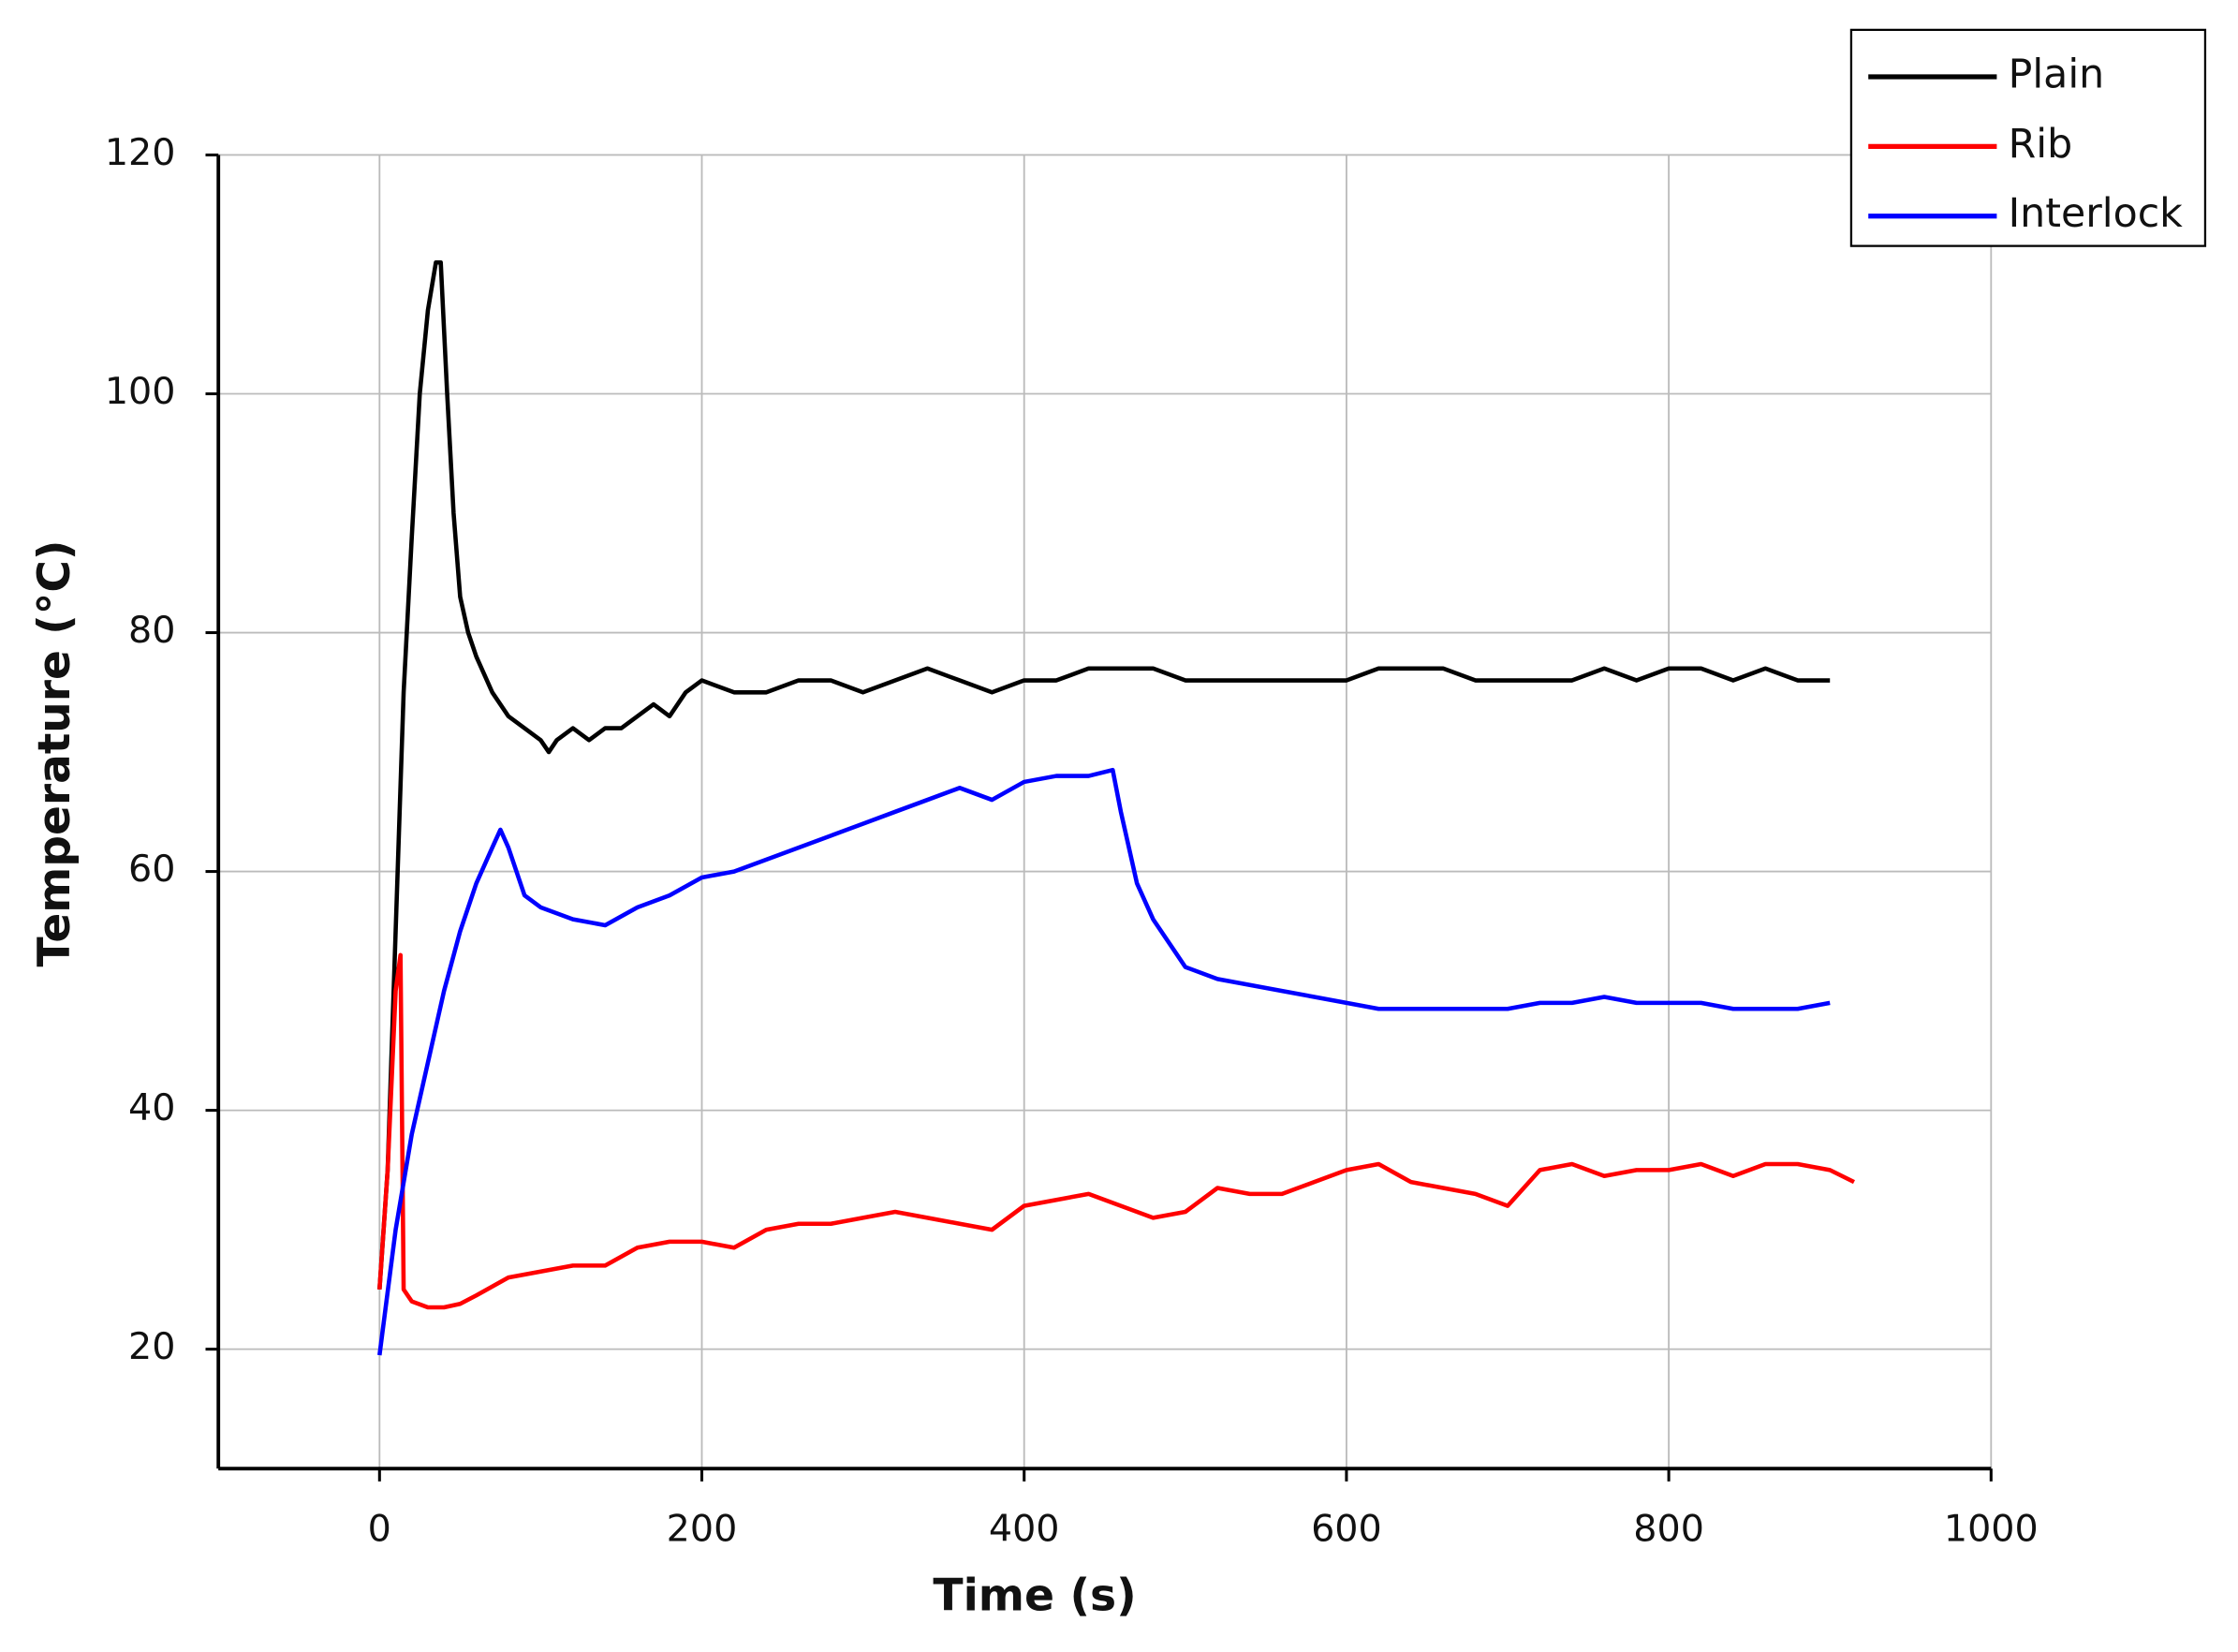  I want to click on legend-label: Plain, so click(2057, 75).